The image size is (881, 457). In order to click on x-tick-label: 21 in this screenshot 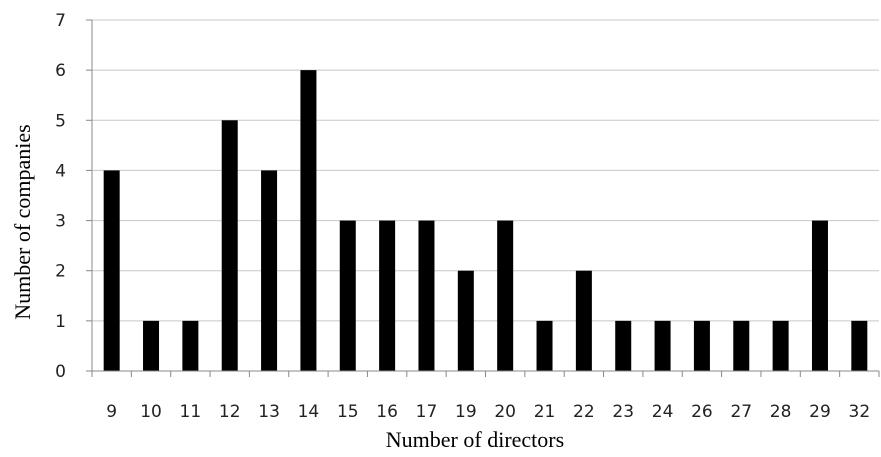, I will do `click(545, 412)`.